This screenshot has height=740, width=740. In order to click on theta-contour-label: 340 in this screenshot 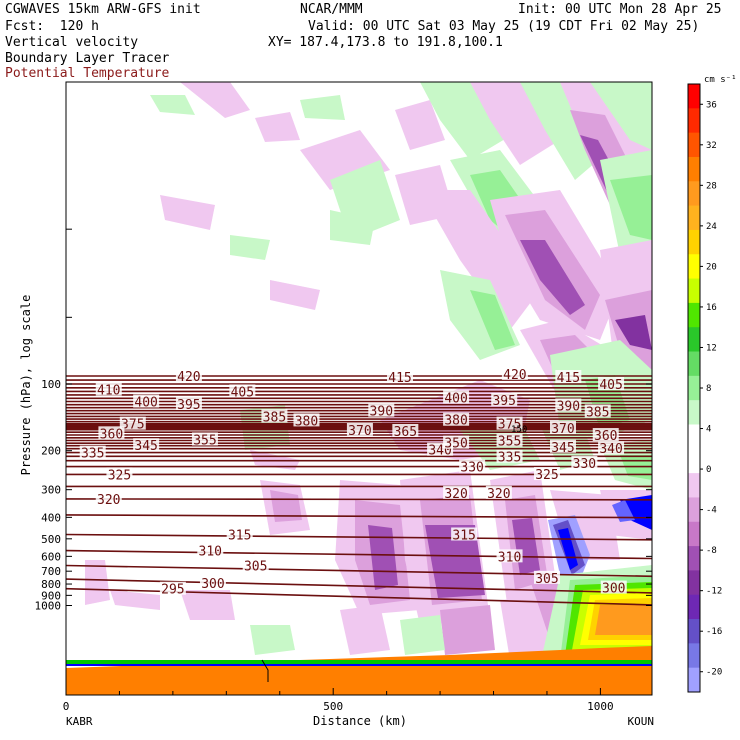, I will do `click(610, 449)`.